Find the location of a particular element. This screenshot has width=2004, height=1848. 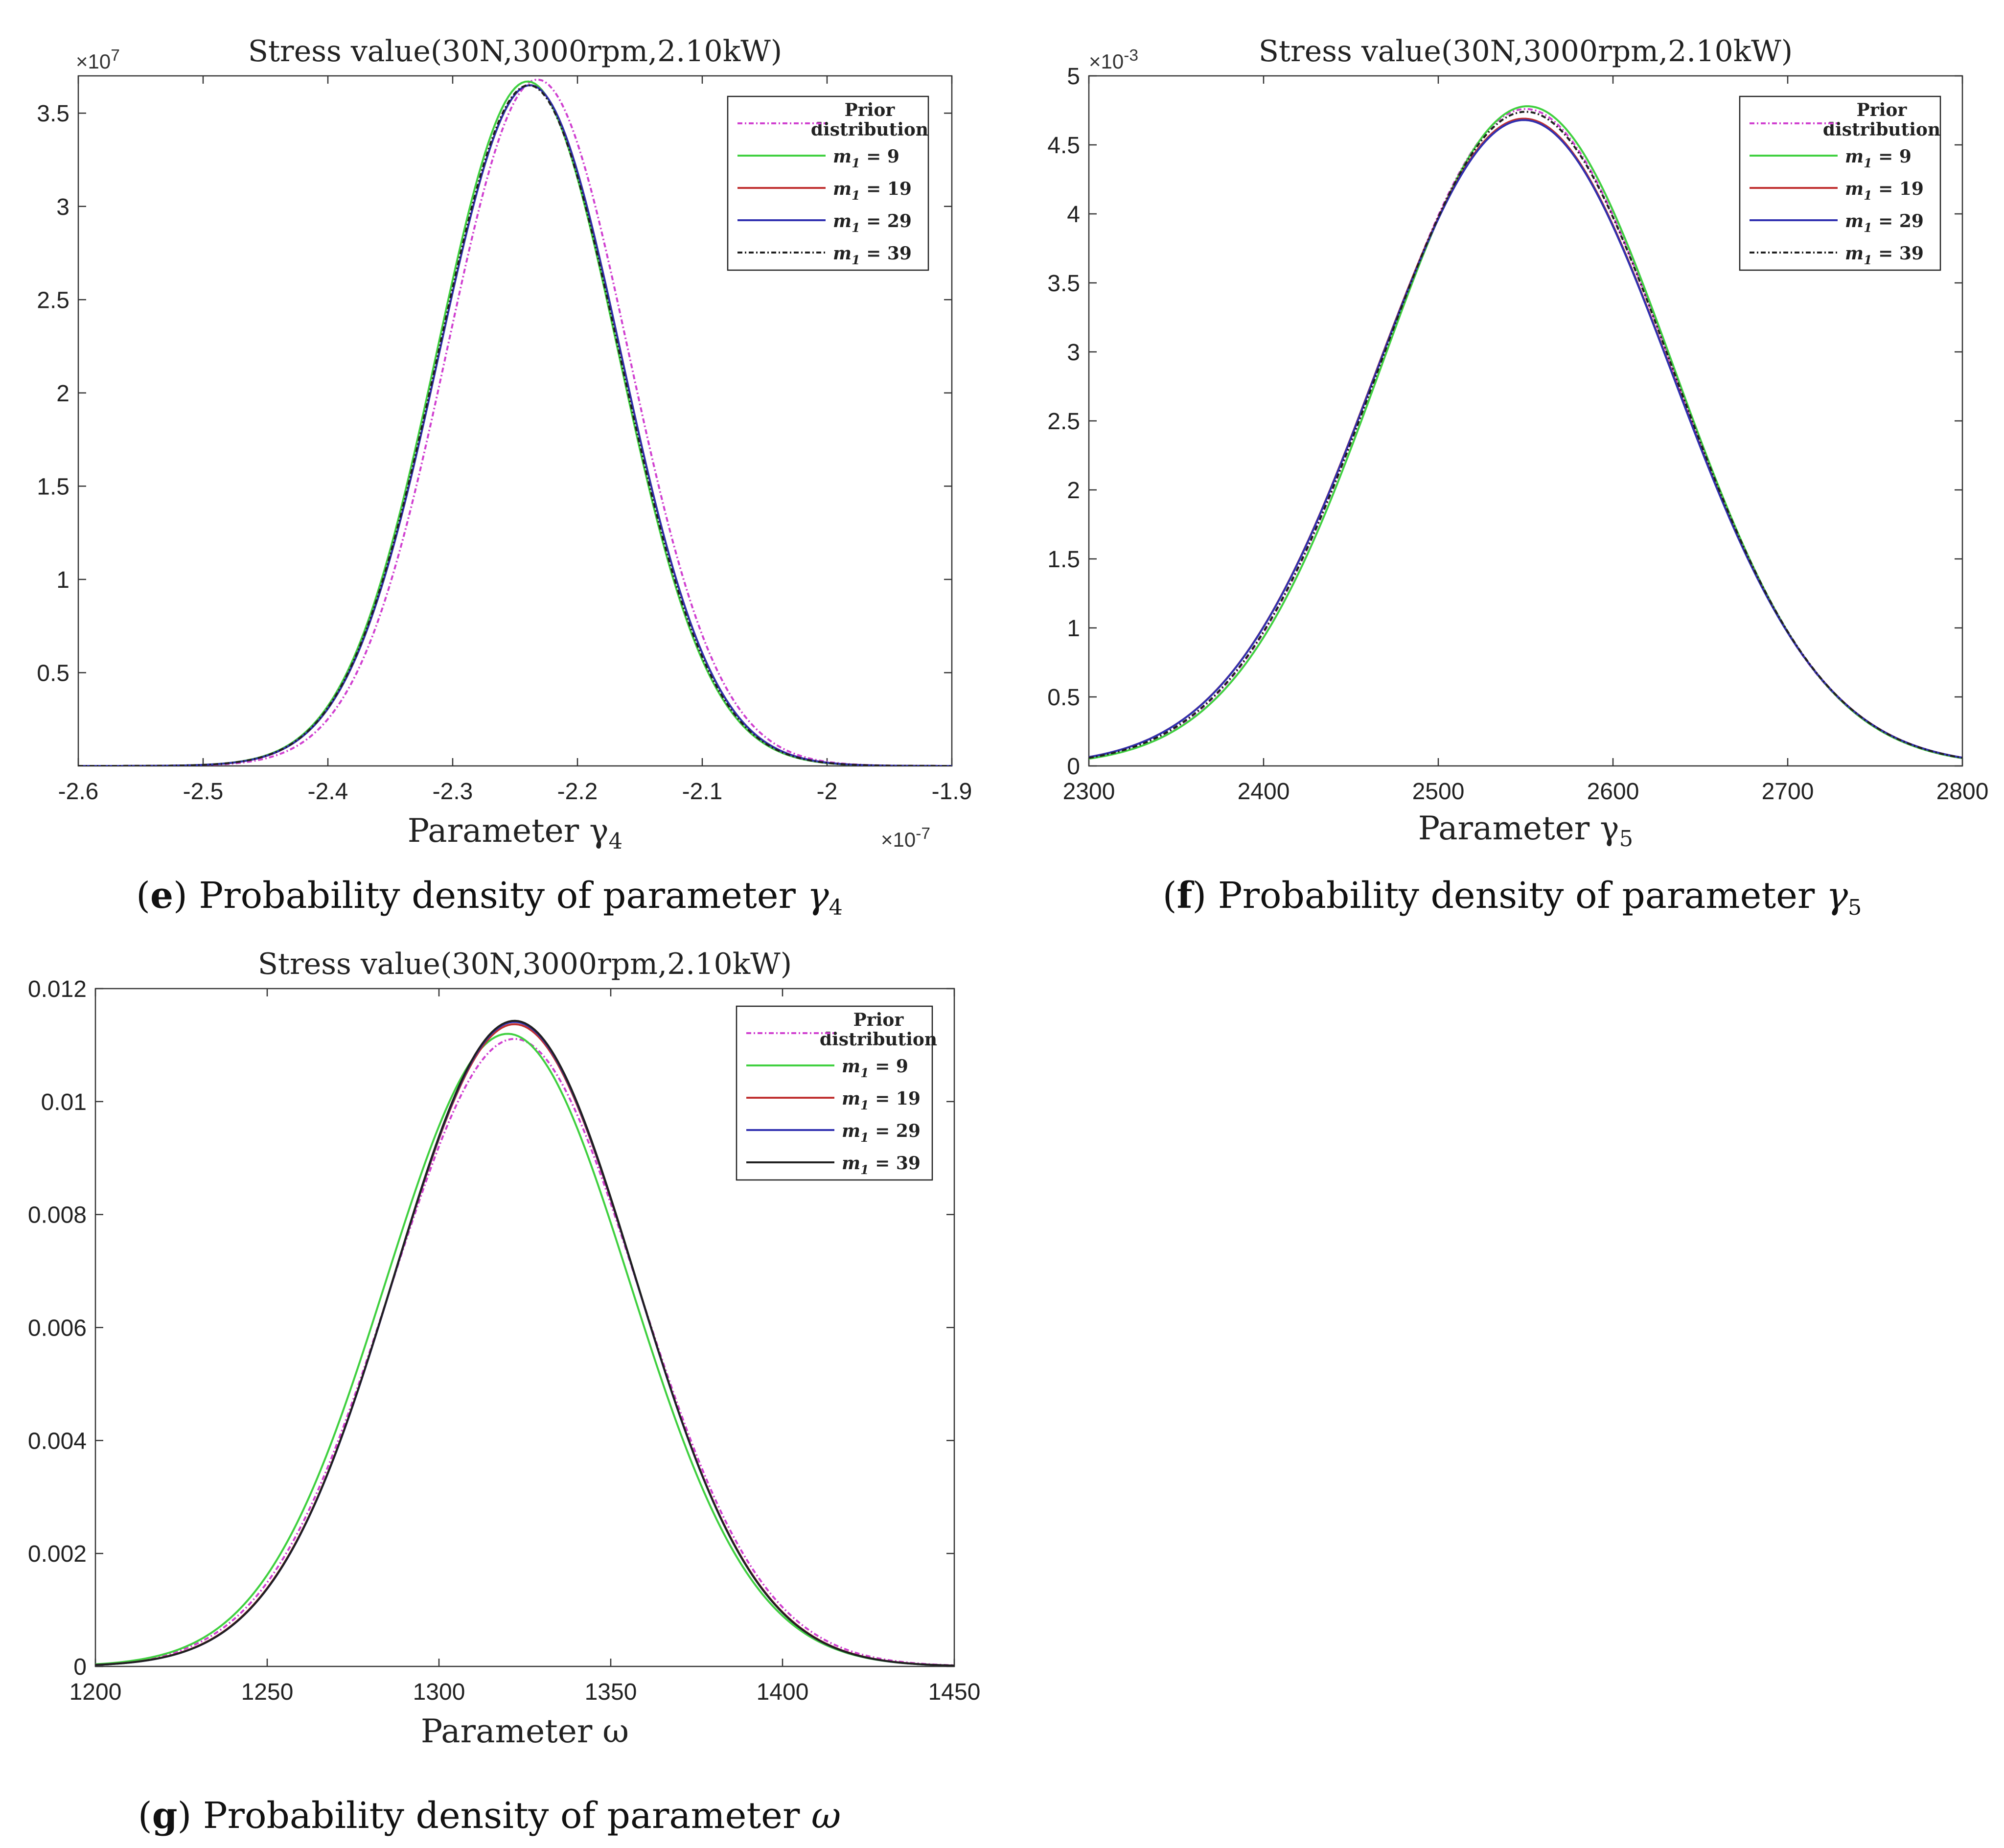

x-axis-multiplier-base: ×10 is located at coordinates (898, 839).